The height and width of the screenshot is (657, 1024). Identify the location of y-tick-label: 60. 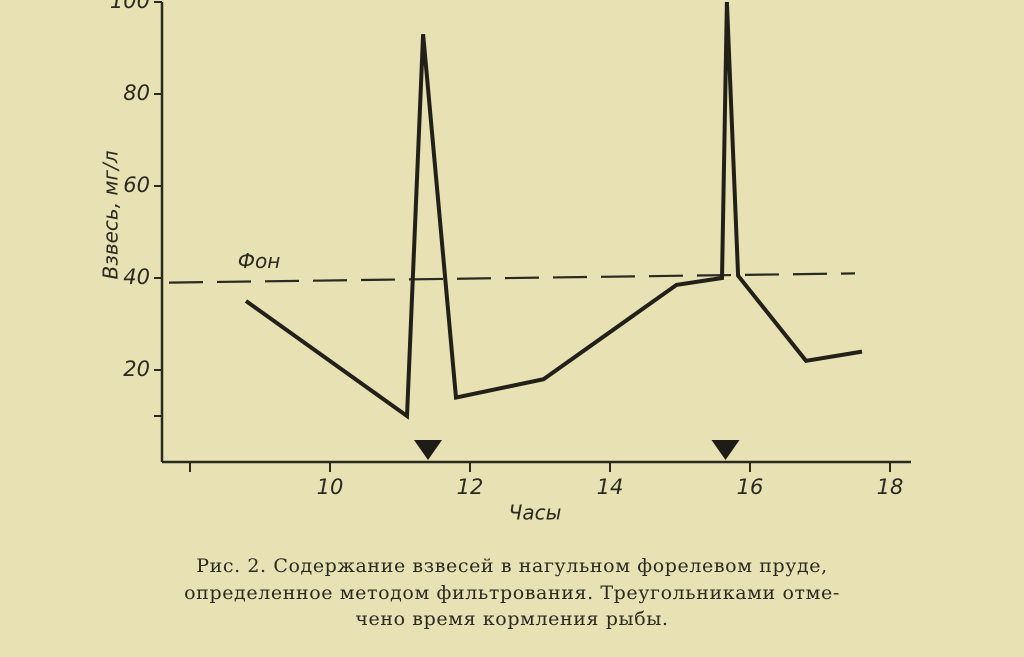
(136, 185).